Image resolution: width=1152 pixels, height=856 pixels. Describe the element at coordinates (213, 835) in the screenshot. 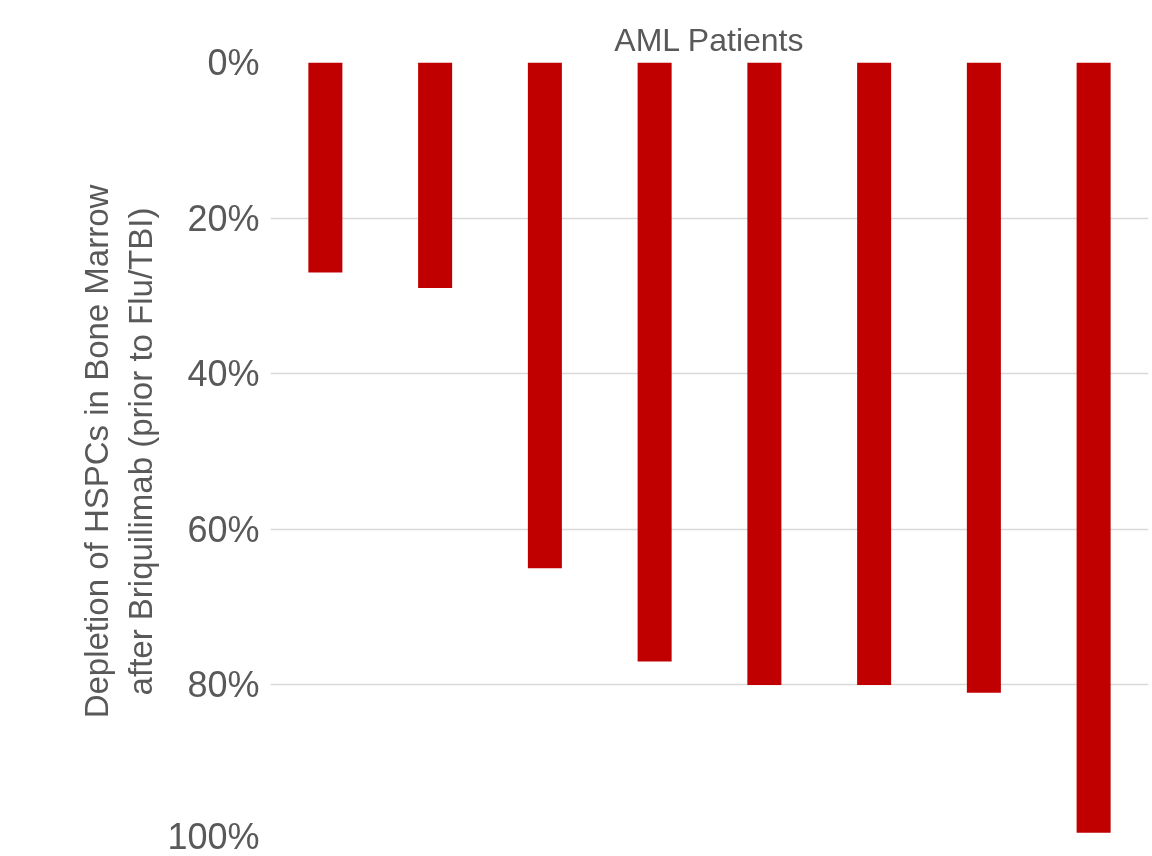

I see `y-tick-label: 100%` at that location.